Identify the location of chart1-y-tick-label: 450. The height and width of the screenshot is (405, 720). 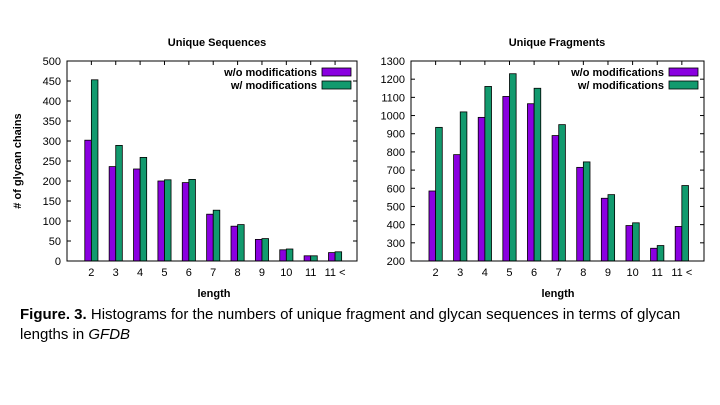
(52, 82).